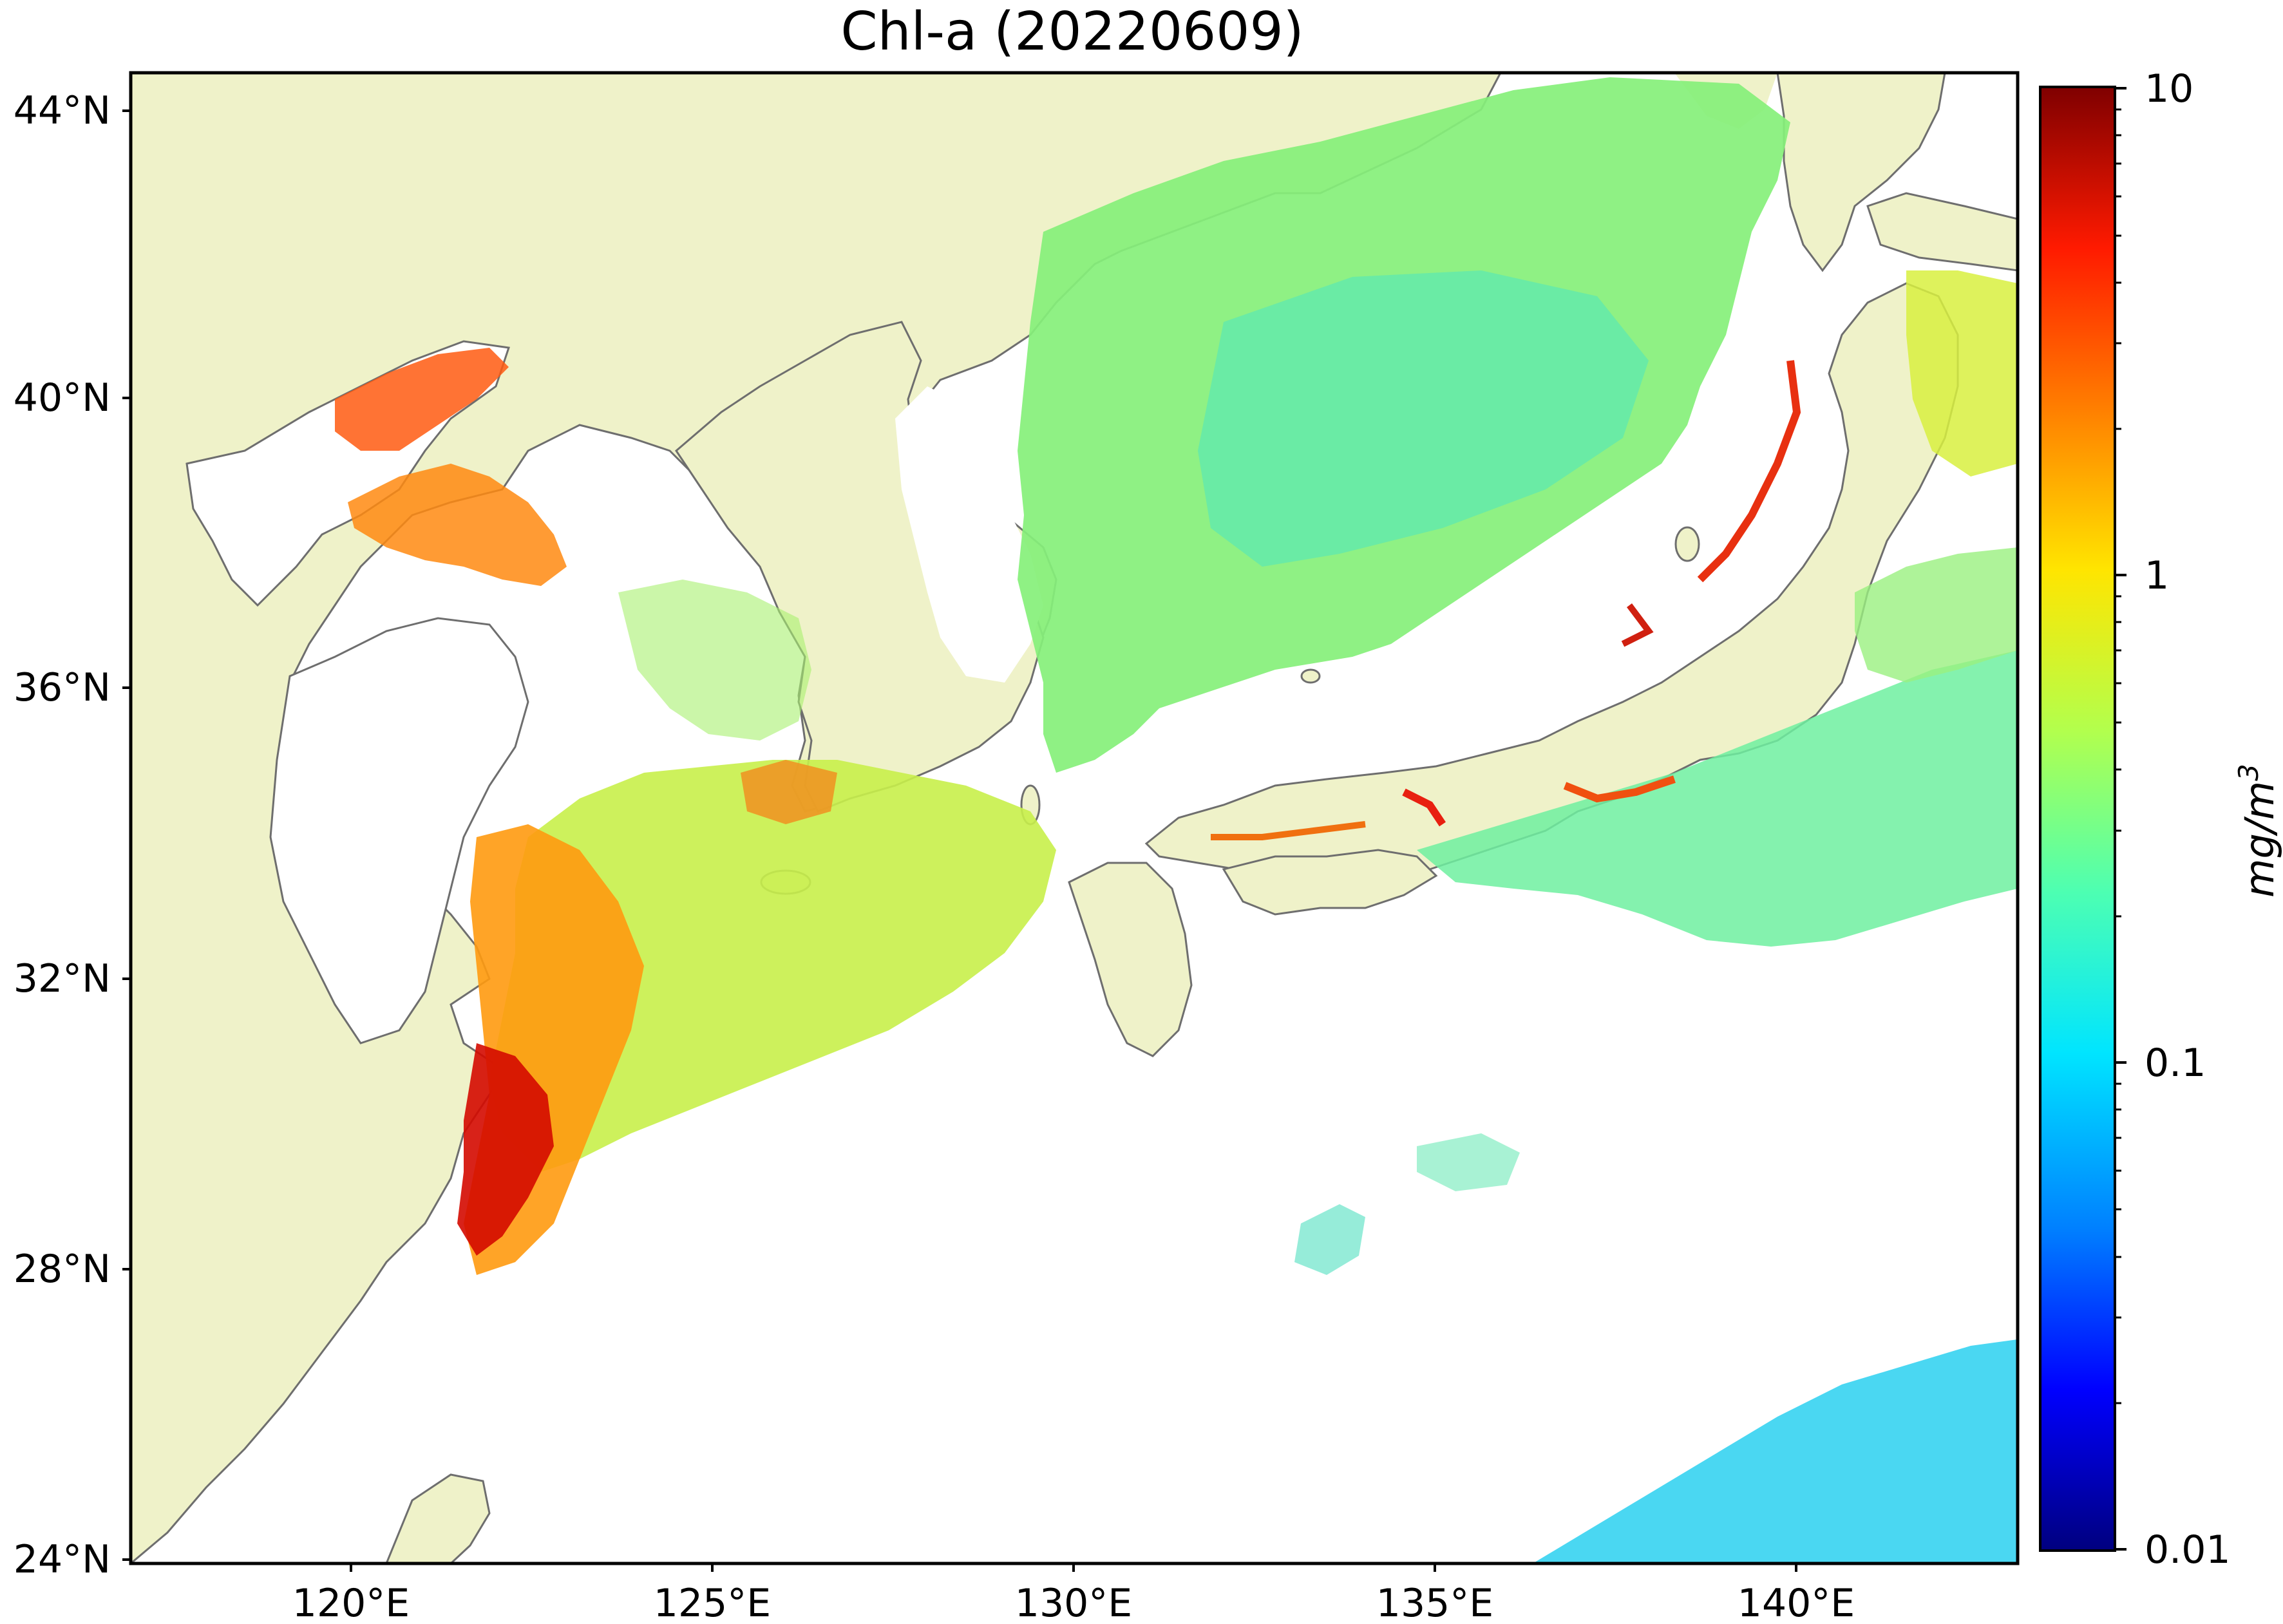 Image resolution: width=2283 pixels, height=1624 pixels. I want to click on chl-coast-hotspot-seto, so click(1288, 830).